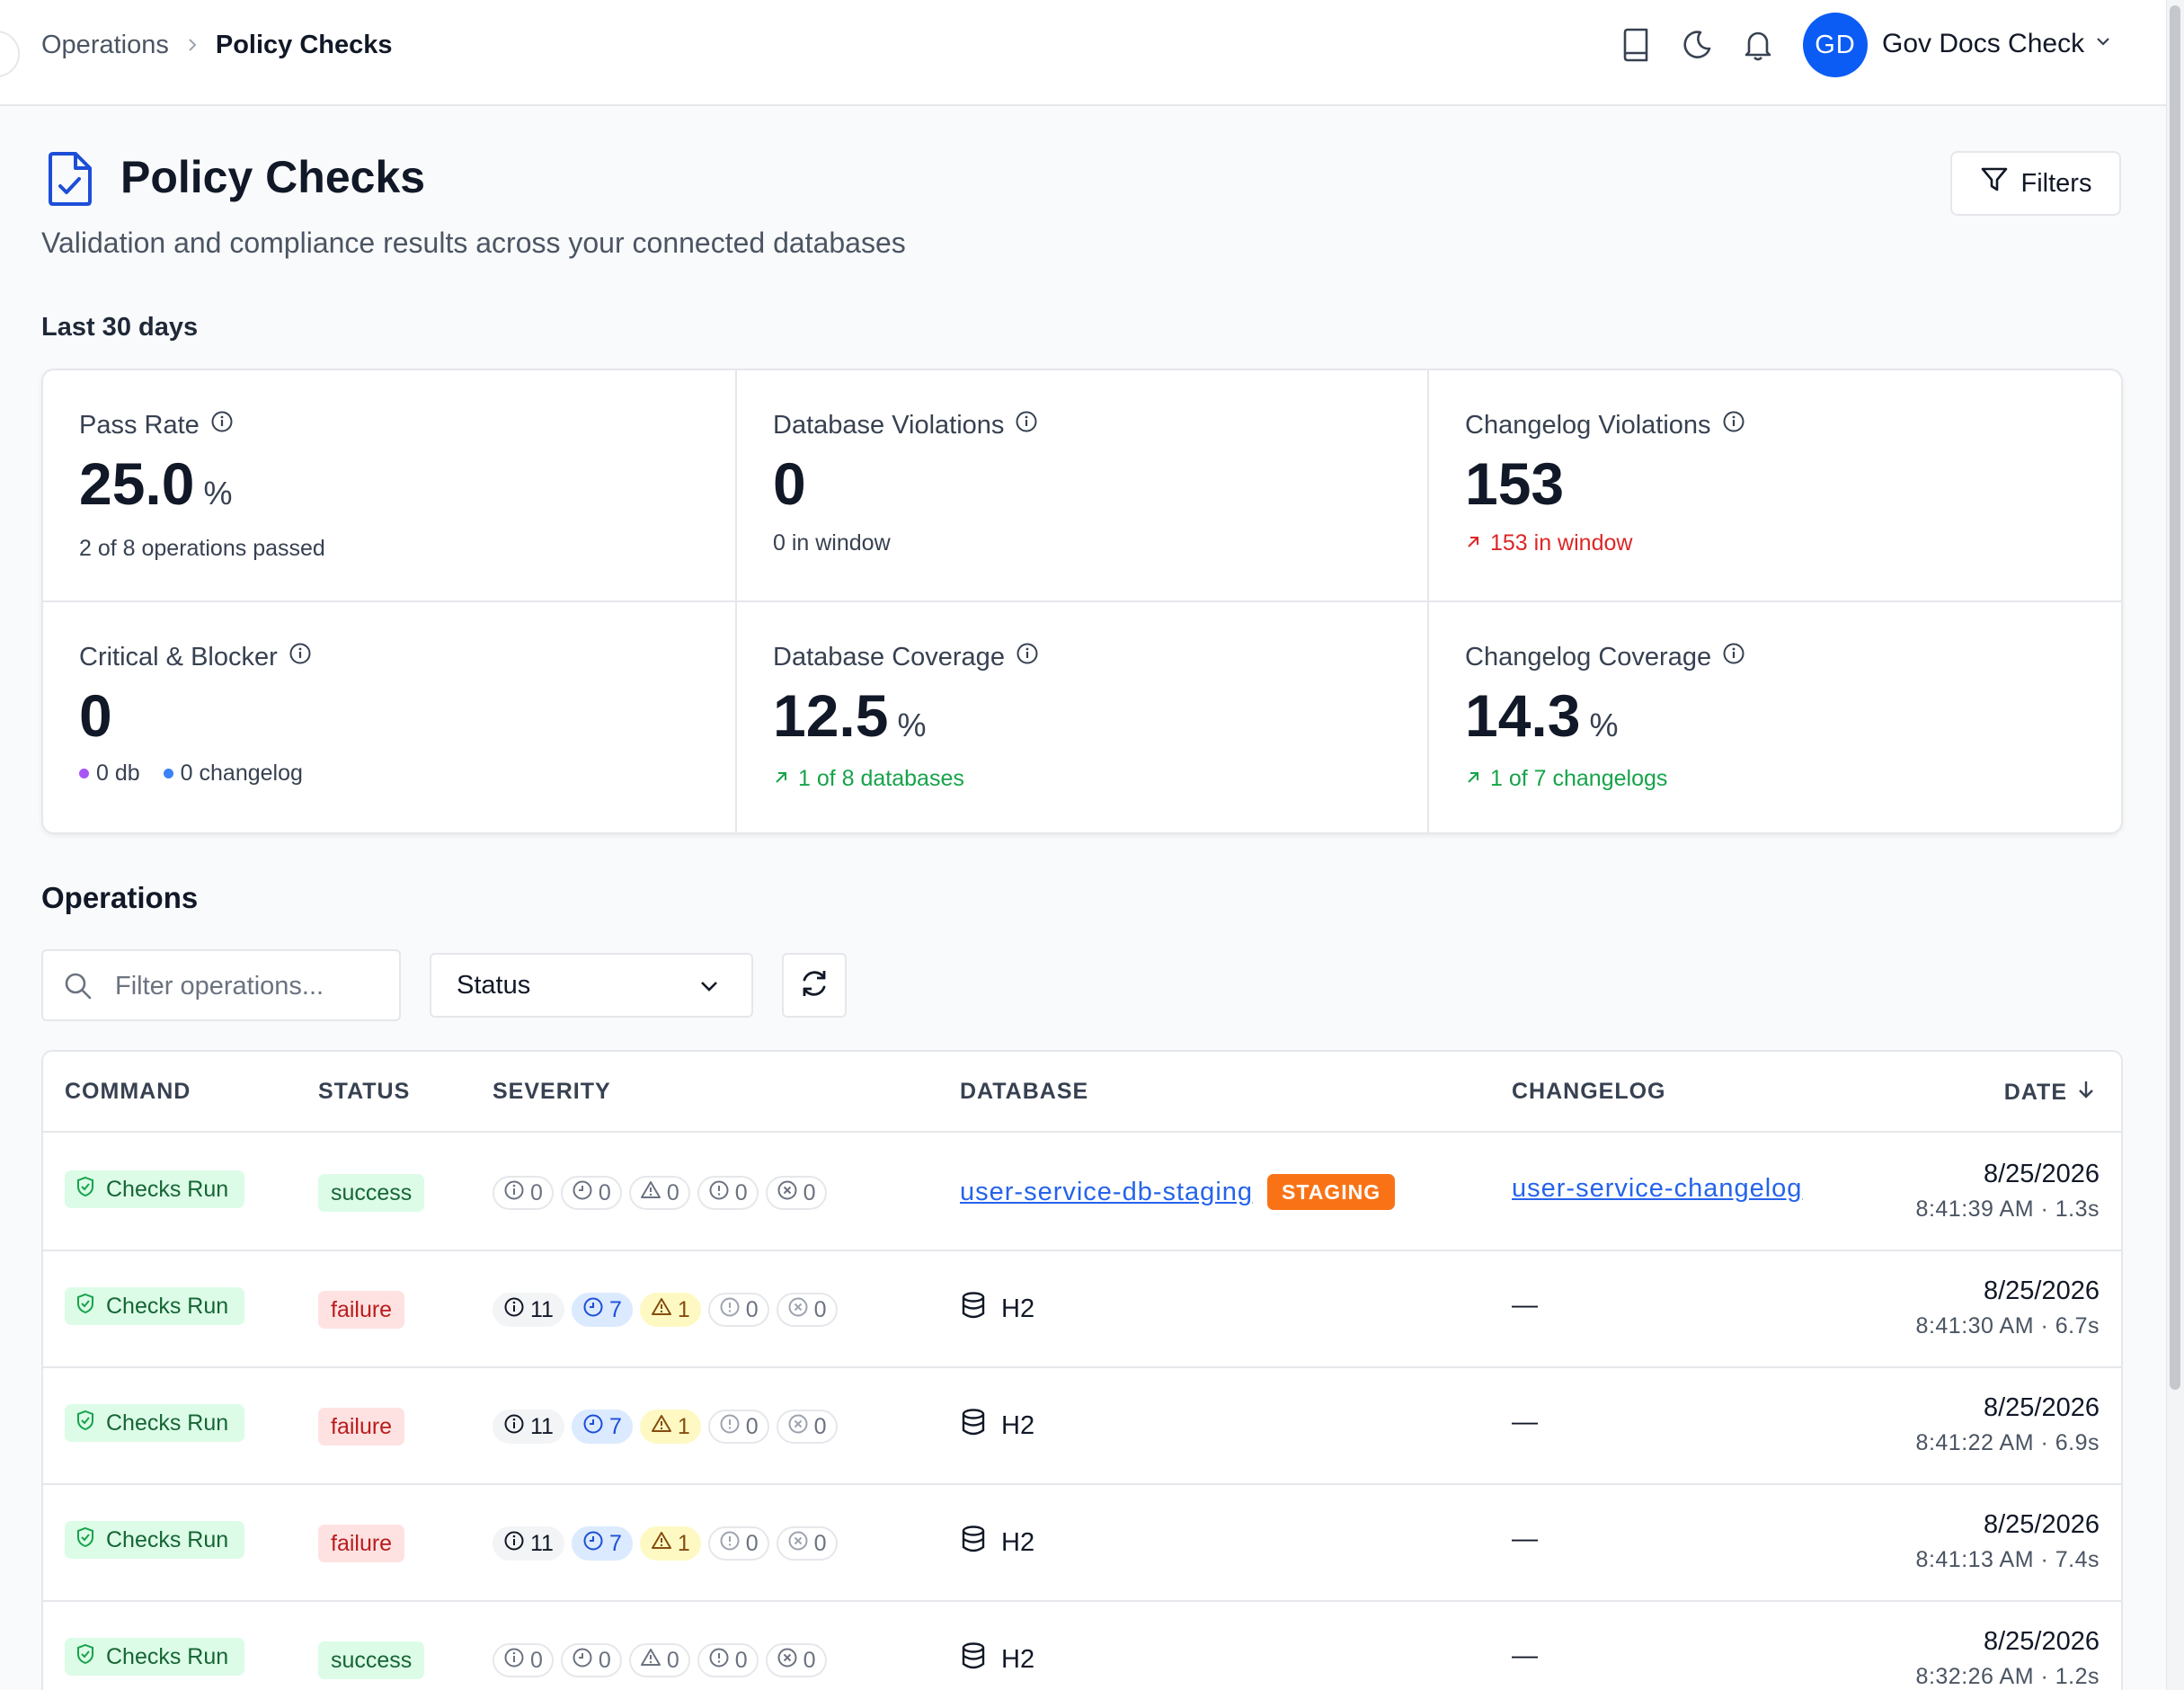  I want to click on date-cell: 8/25/2026 8:41:30 AM · 6.7s, so click(2008, 1307).